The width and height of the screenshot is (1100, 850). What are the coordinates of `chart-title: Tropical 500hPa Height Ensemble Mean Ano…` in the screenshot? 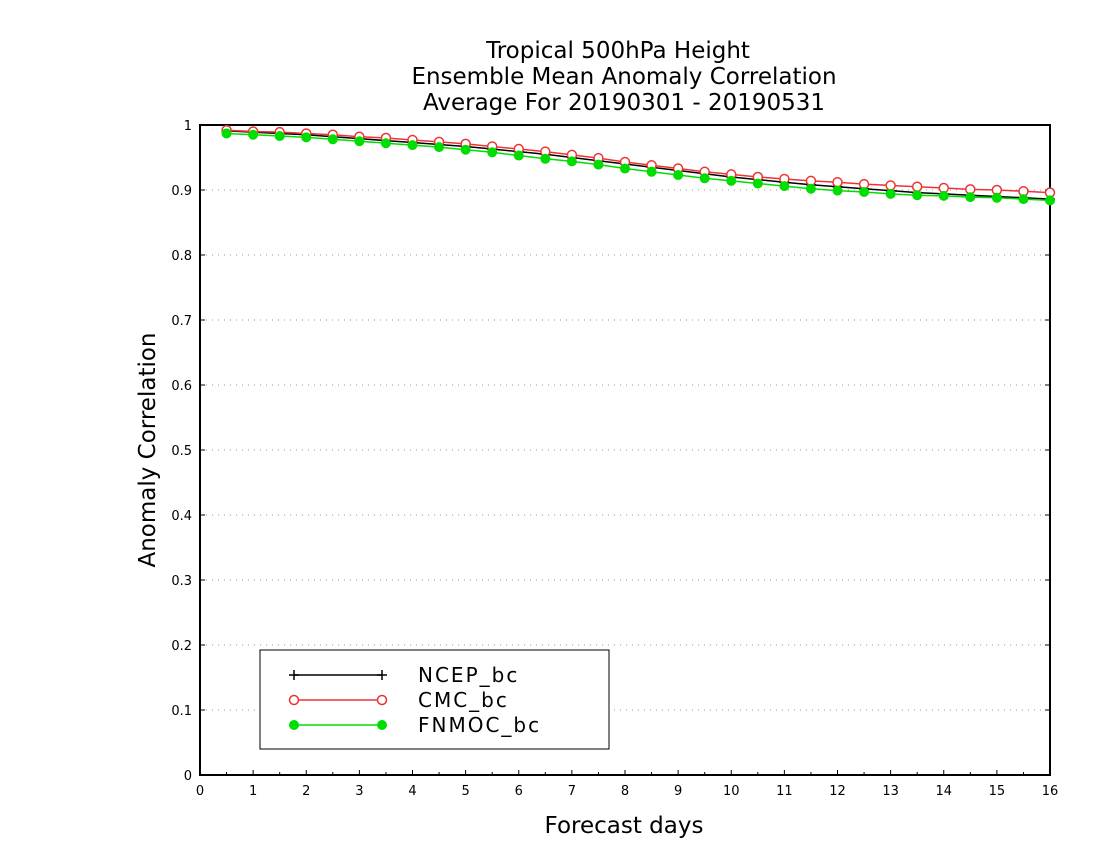 It's located at (623, 77).